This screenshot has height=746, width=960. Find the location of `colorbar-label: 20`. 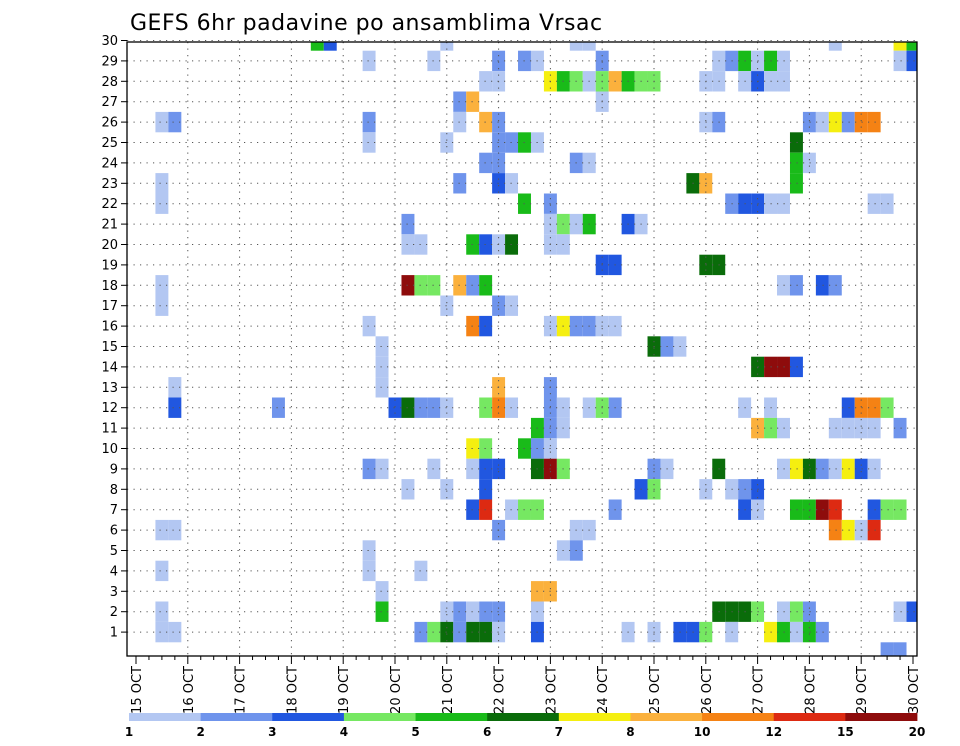

colorbar-label: 20 is located at coordinates (917, 732).